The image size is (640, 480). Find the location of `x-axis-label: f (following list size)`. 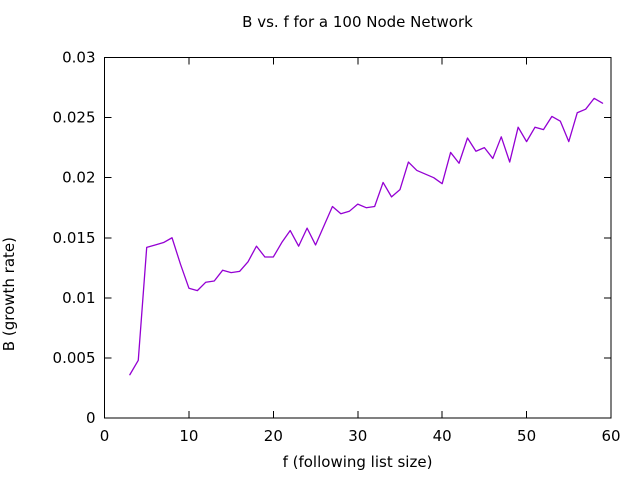

x-axis-label: f (following list size) is located at coordinates (357, 462).